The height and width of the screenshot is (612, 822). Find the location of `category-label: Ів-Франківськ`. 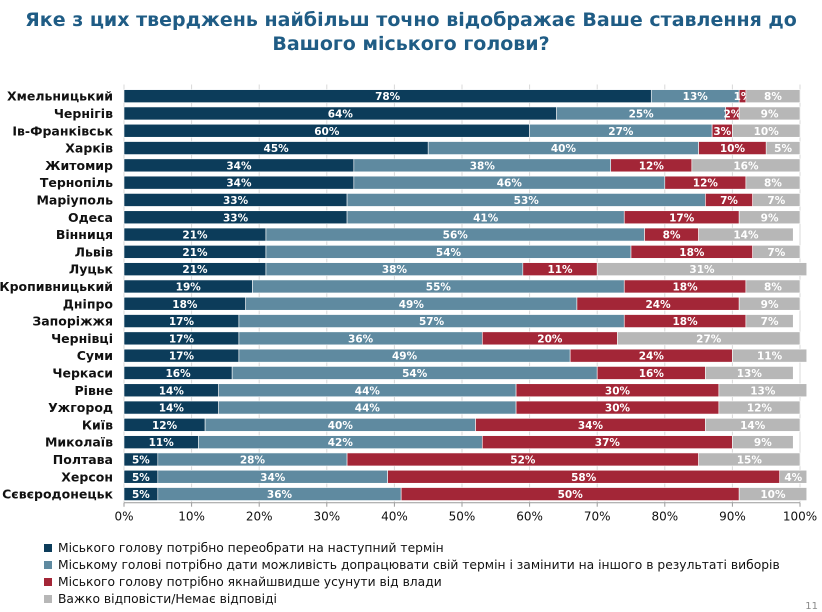

category-label: Ів-Франківськ is located at coordinates (62, 130).